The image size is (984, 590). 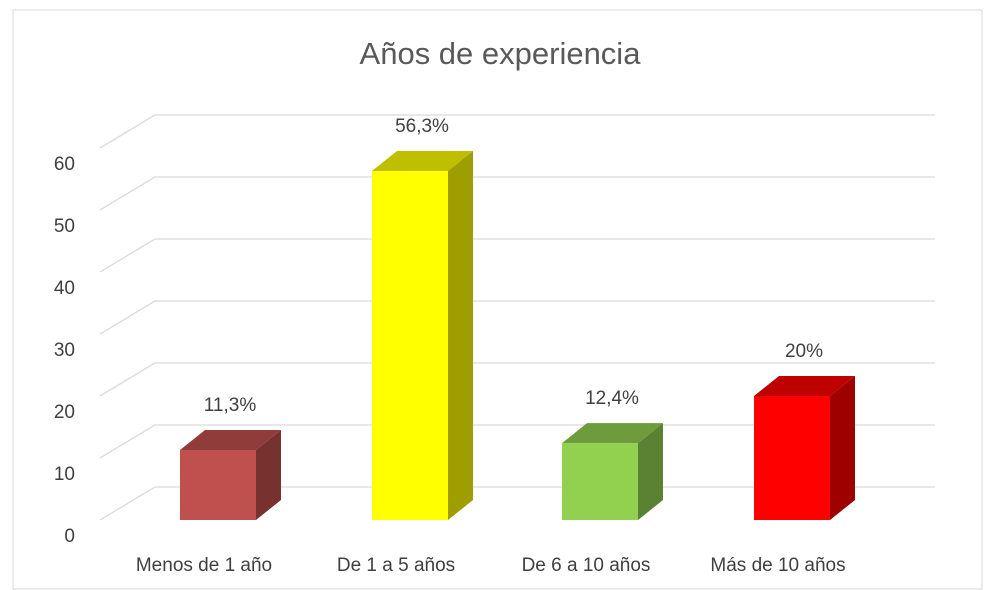 I want to click on y-tick-label: 40, so click(x=64, y=288).